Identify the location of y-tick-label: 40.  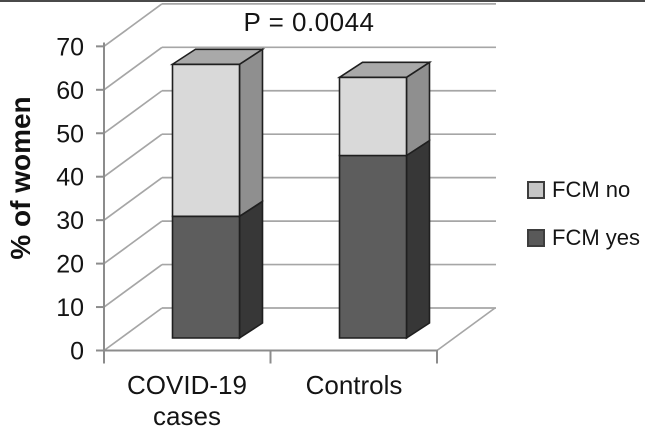
(70, 178).